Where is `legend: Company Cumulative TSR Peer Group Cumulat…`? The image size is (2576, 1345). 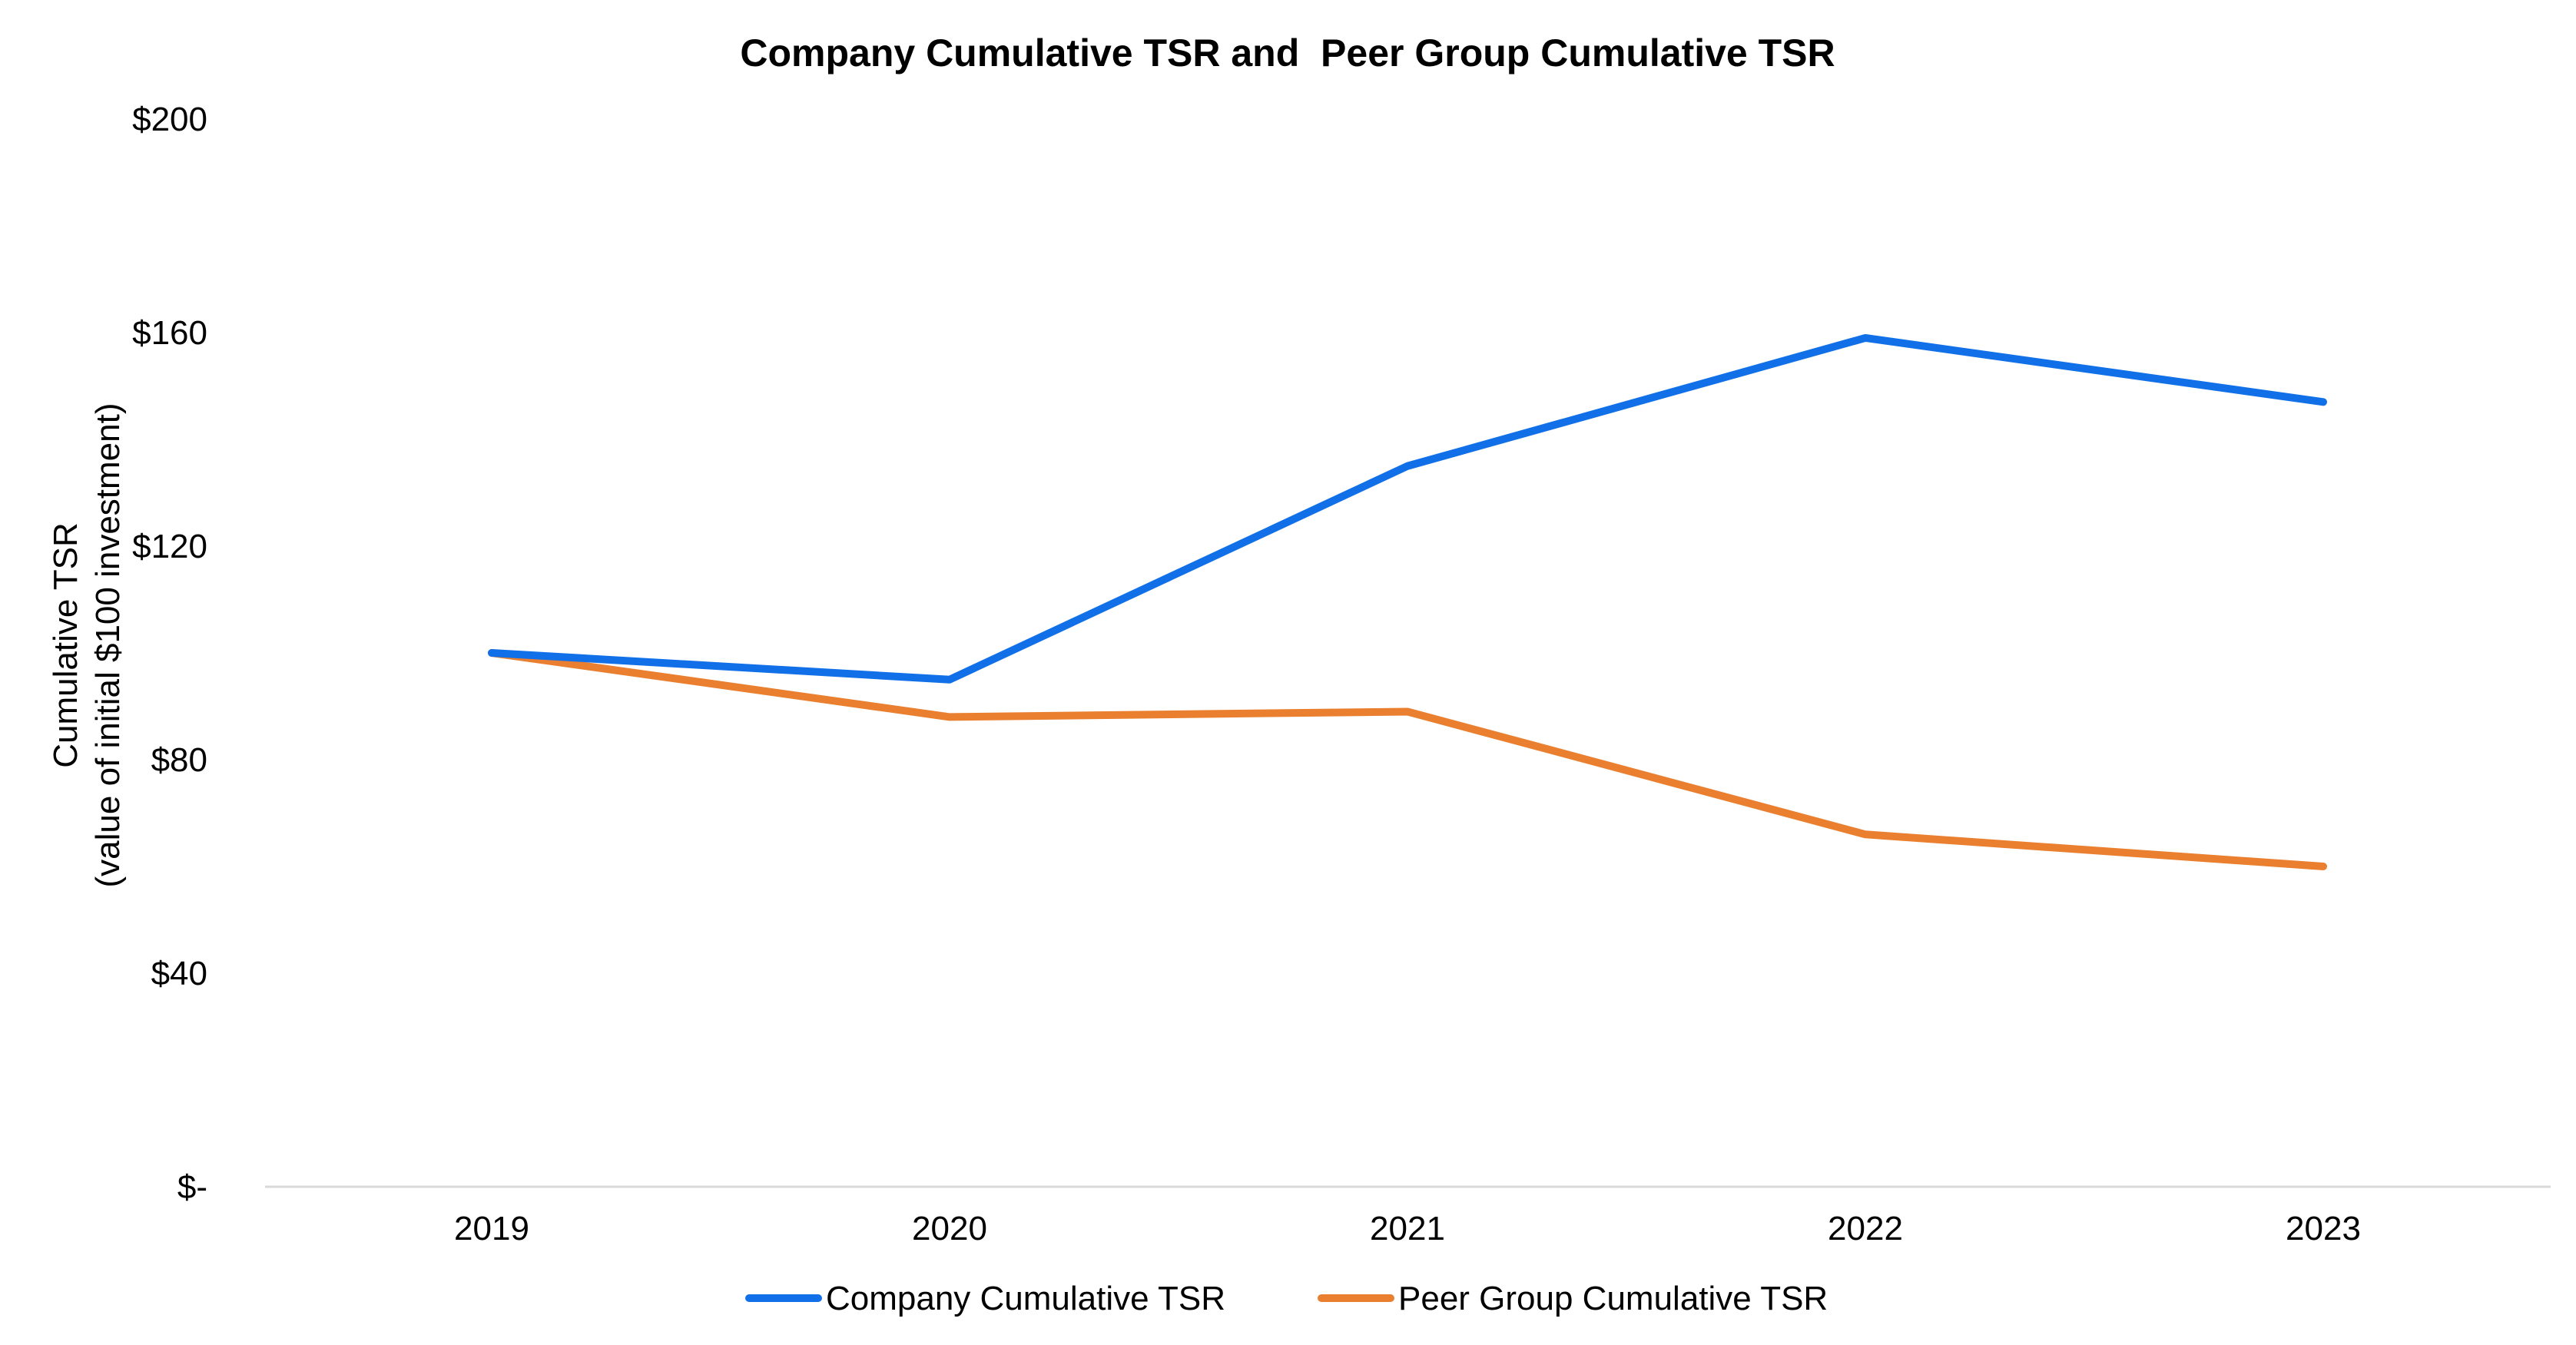 legend: Company Cumulative TSR Peer Group Cumulat… is located at coordinates (1286, 1298).